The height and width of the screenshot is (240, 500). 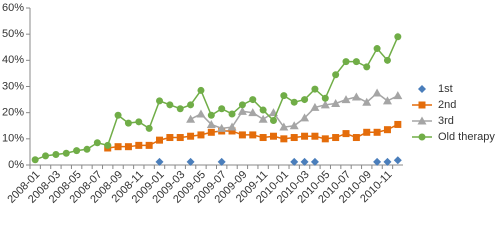 What do you see at coordinates (445, 89) in the screenshot?
I see `legend-label: 1st` at bounding box center [445, 89].